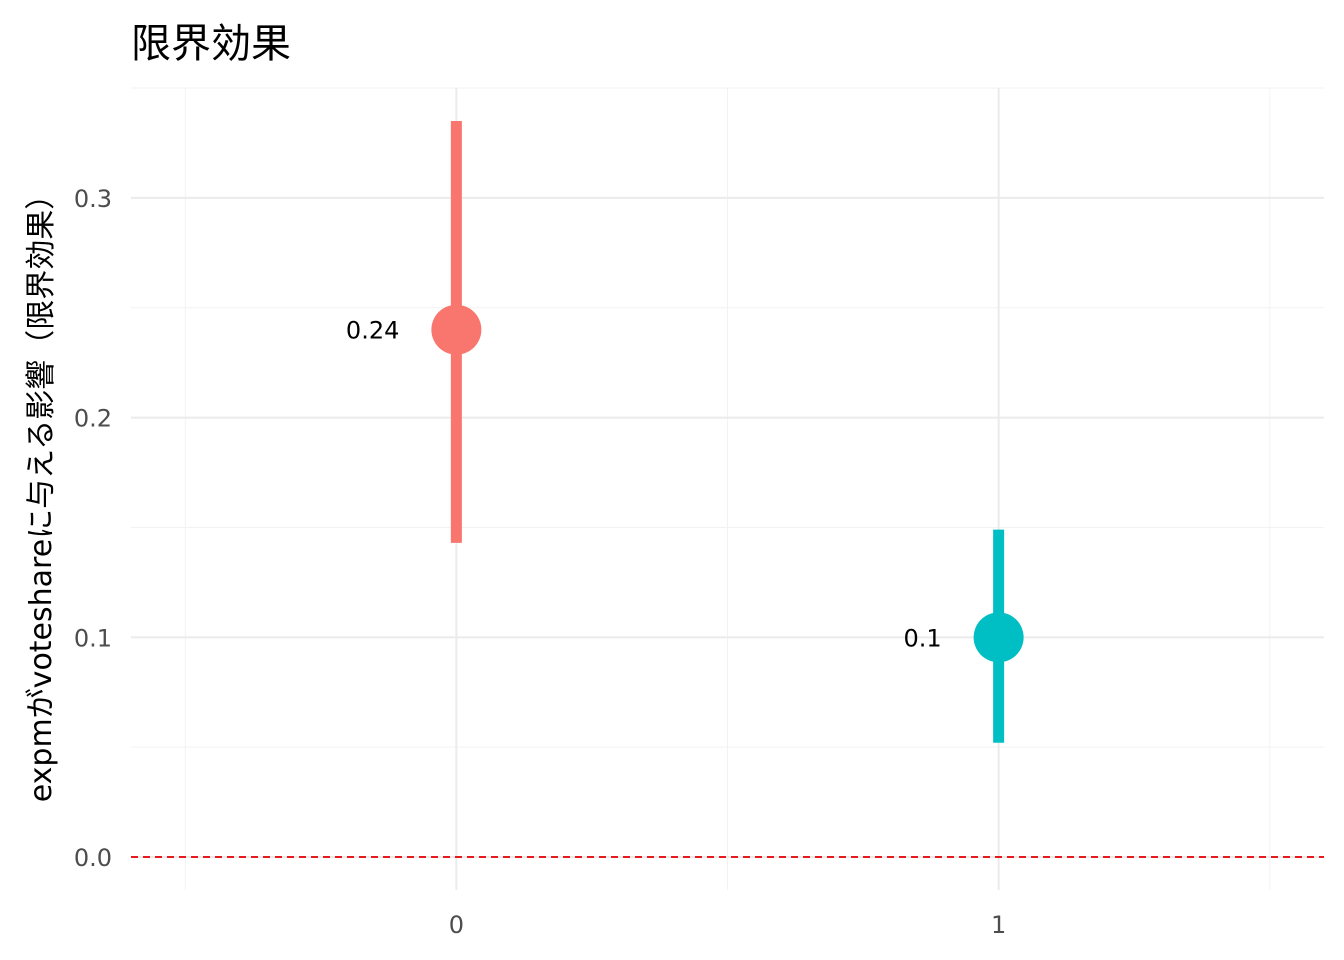  Describe the element at coordinates (41, 491) in the screenshot. I see `y-axis-label: expmがvoteshareに与える影響（限界効果）` at that location.